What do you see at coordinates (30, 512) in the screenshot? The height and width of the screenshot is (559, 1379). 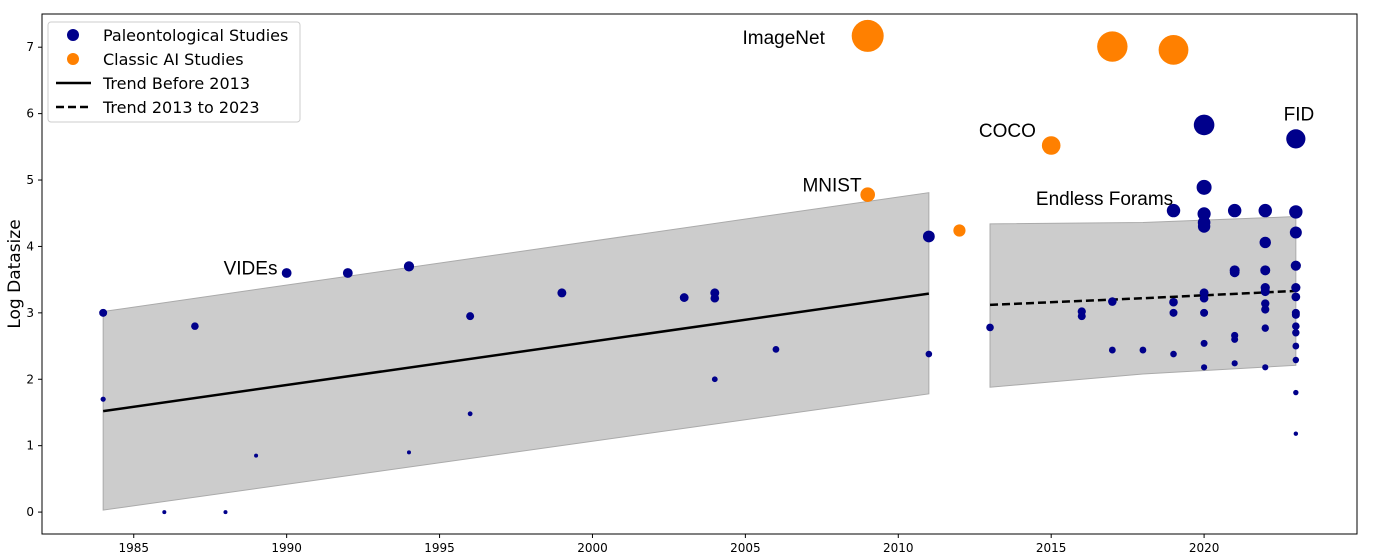 I see `y-tick-label: 0` at bounding box center [30, 512].